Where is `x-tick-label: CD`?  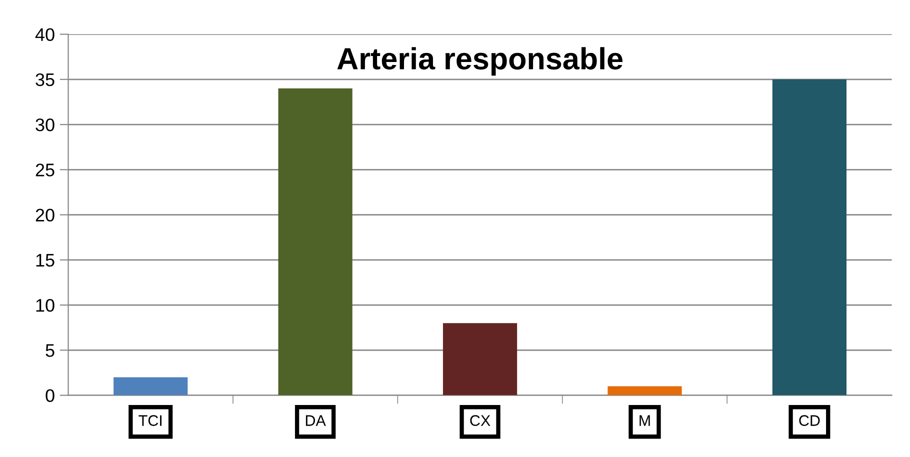
x-tick-label: CD is located at coordinates (809, 420).